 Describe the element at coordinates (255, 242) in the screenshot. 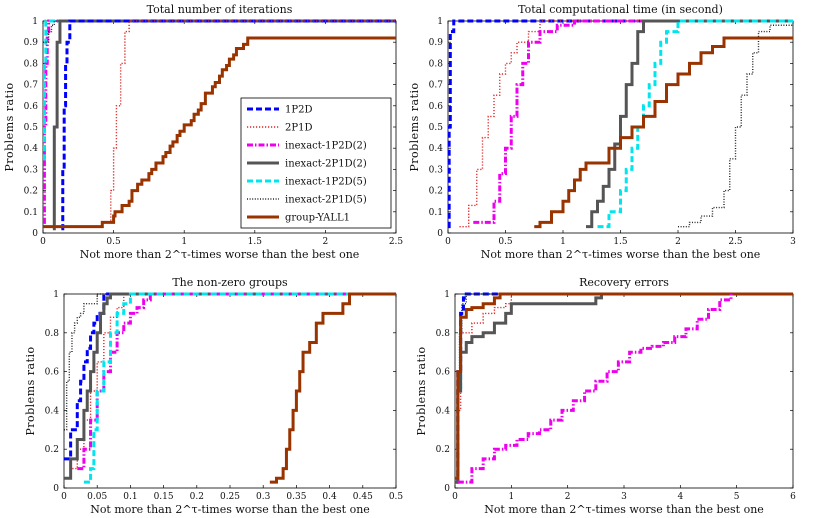

I see `x-tick-label: 1.5` at that location.